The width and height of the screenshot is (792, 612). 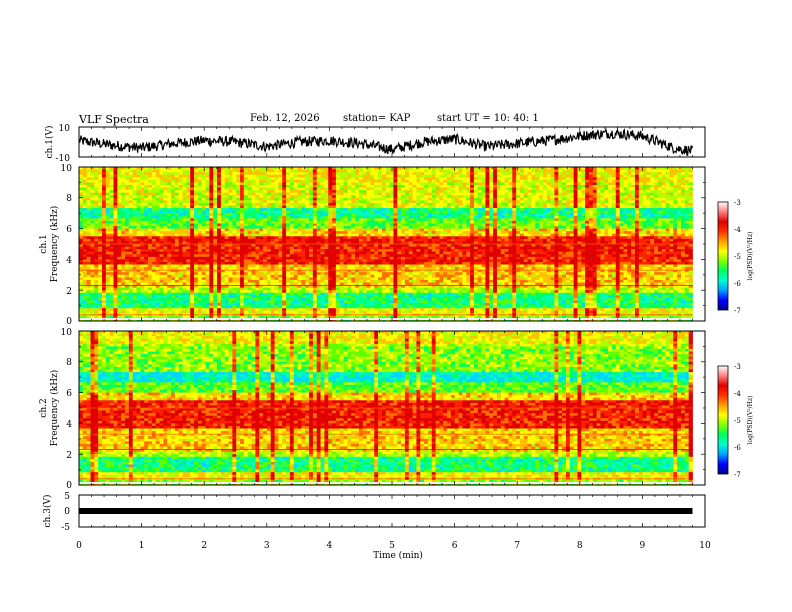 What do you see at coordinates (737, 475) in the screenshot?
I see `ch2-cbtick-m7: -7` at bounding box center [737, 475].